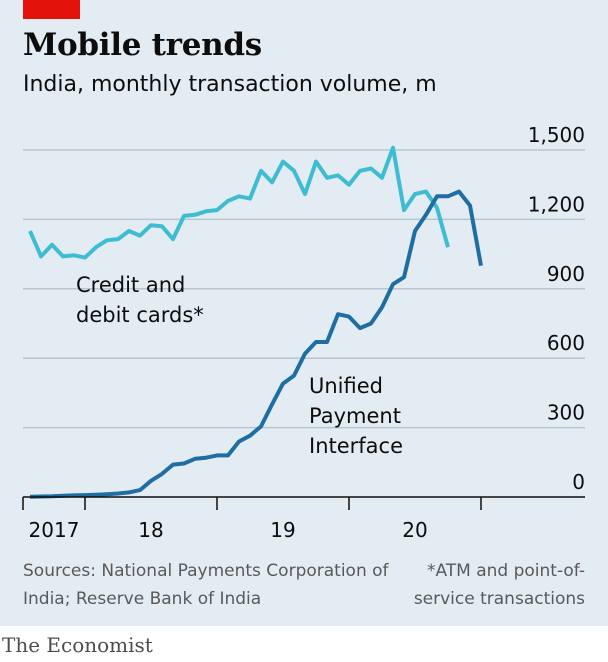 The height and width of the screenshot is (662, 608). Describe the element at coordinates (556, 135) in the screenshot. I see `y-tick-label: 1,500` at that location.